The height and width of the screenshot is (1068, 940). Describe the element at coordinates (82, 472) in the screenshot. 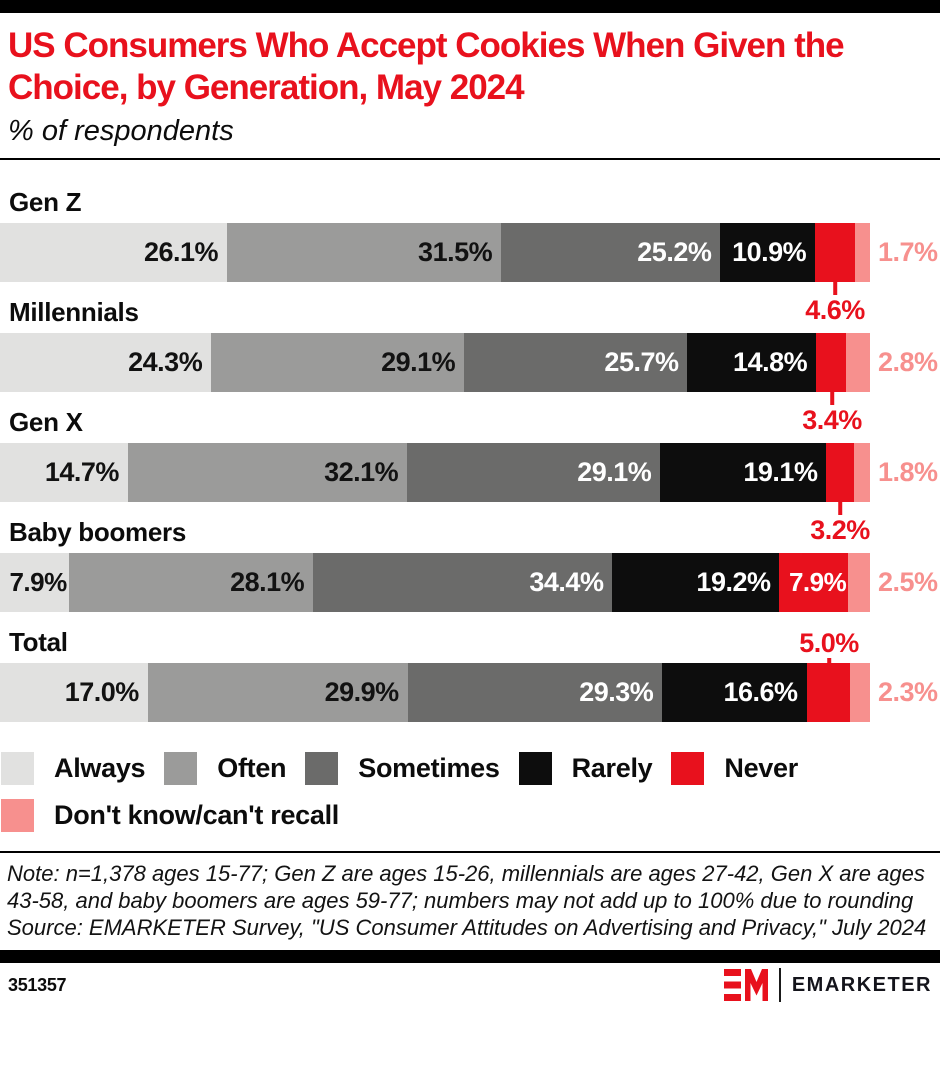

I see `segment-value: 14.7%` at that location.